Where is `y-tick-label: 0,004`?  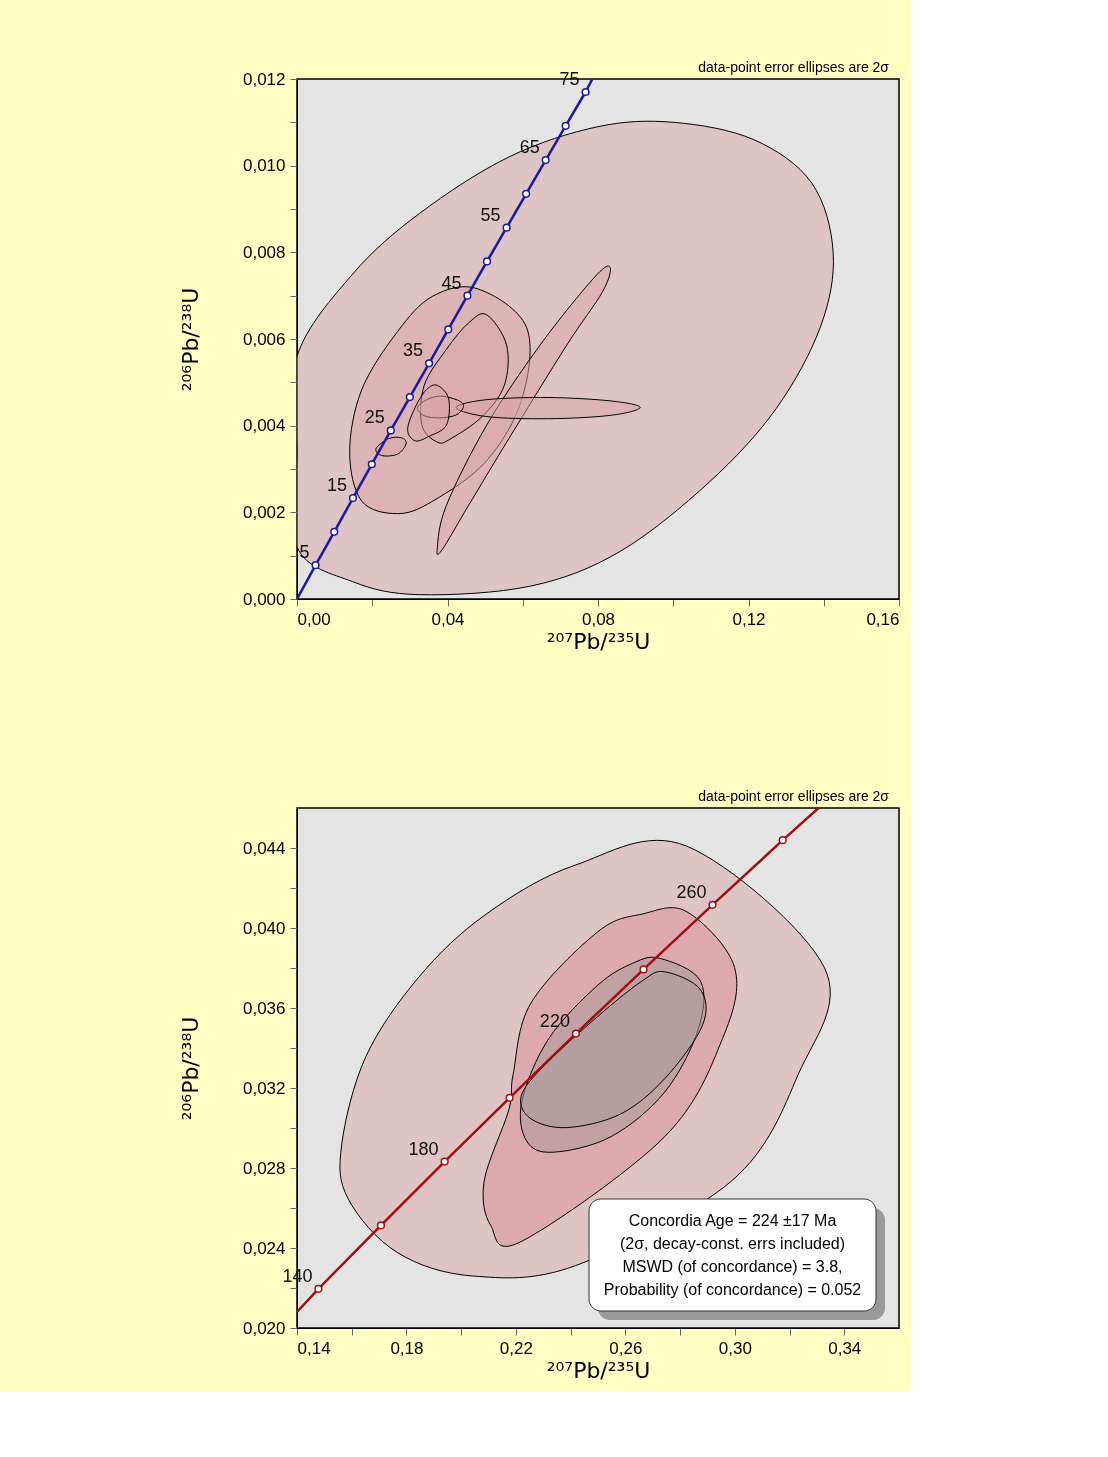
y-tick-label: 0,004 is located at coordinates (264, 426).